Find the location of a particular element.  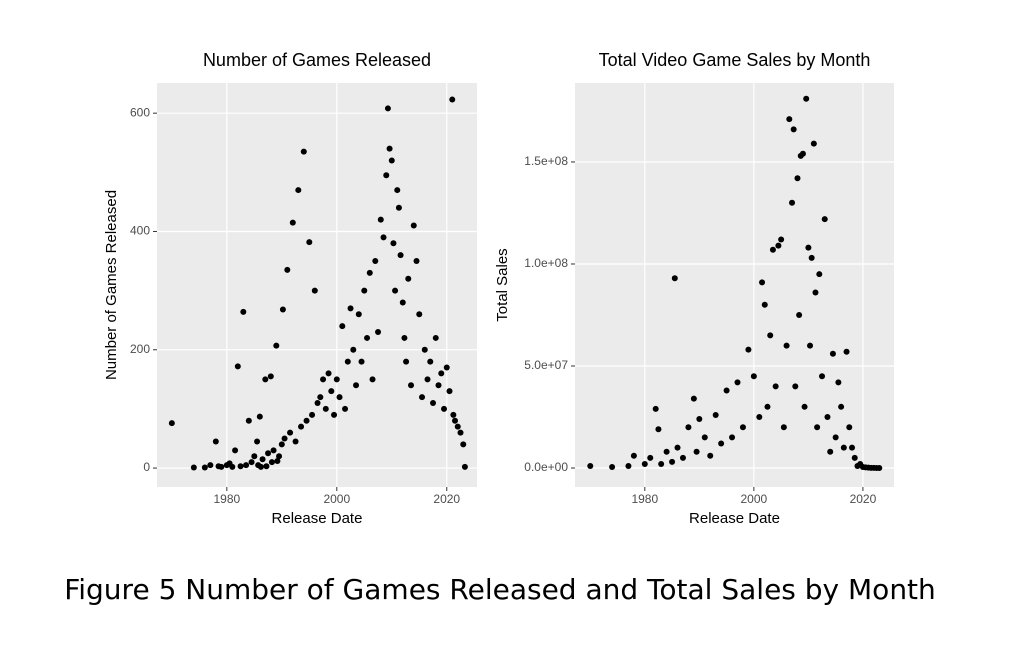

chart-title: Number of Games Released is located at coordinates (317, 60).